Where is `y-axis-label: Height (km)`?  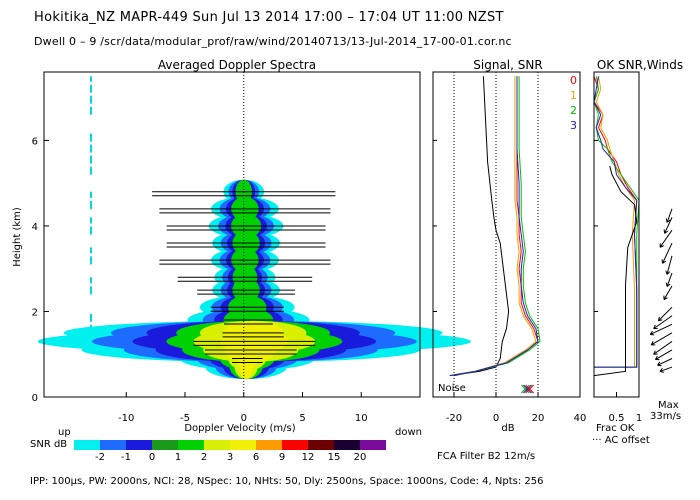 y-axis-label: Height (km) is located at coordinates (17, 237).